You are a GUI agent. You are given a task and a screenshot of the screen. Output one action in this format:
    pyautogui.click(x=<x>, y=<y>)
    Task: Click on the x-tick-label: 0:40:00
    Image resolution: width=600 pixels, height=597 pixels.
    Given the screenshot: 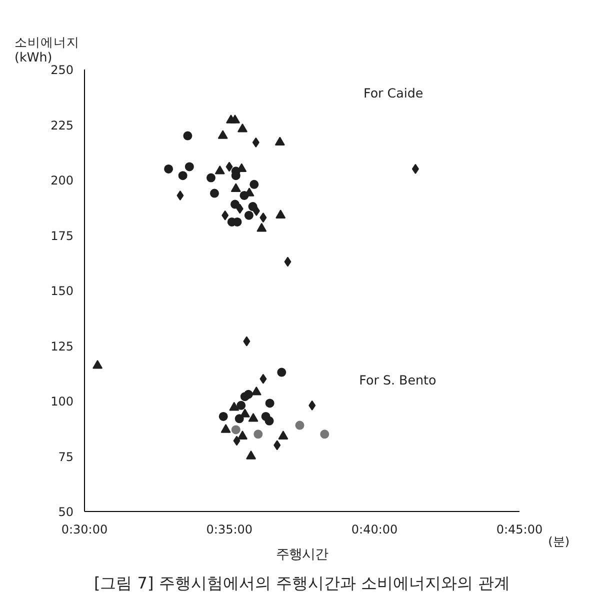 What is the action you would take?
    pyautogui.click(x=374, y=529)
    